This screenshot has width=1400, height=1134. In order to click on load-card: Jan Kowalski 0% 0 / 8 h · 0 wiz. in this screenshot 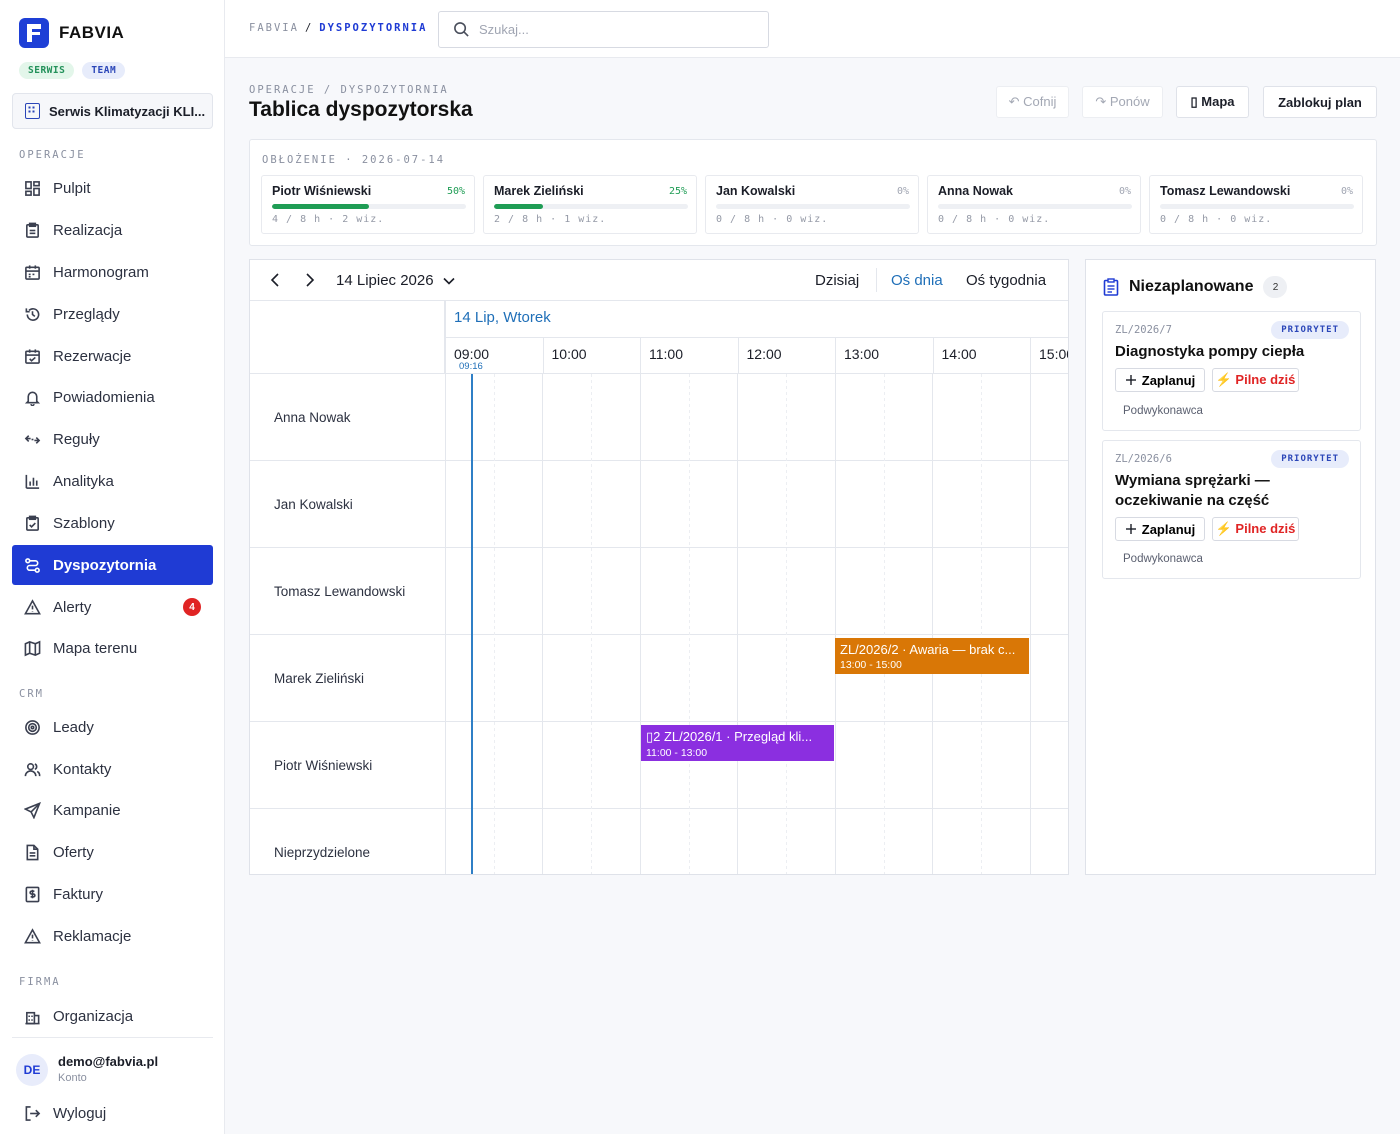, I will do `click(812, 204)`.